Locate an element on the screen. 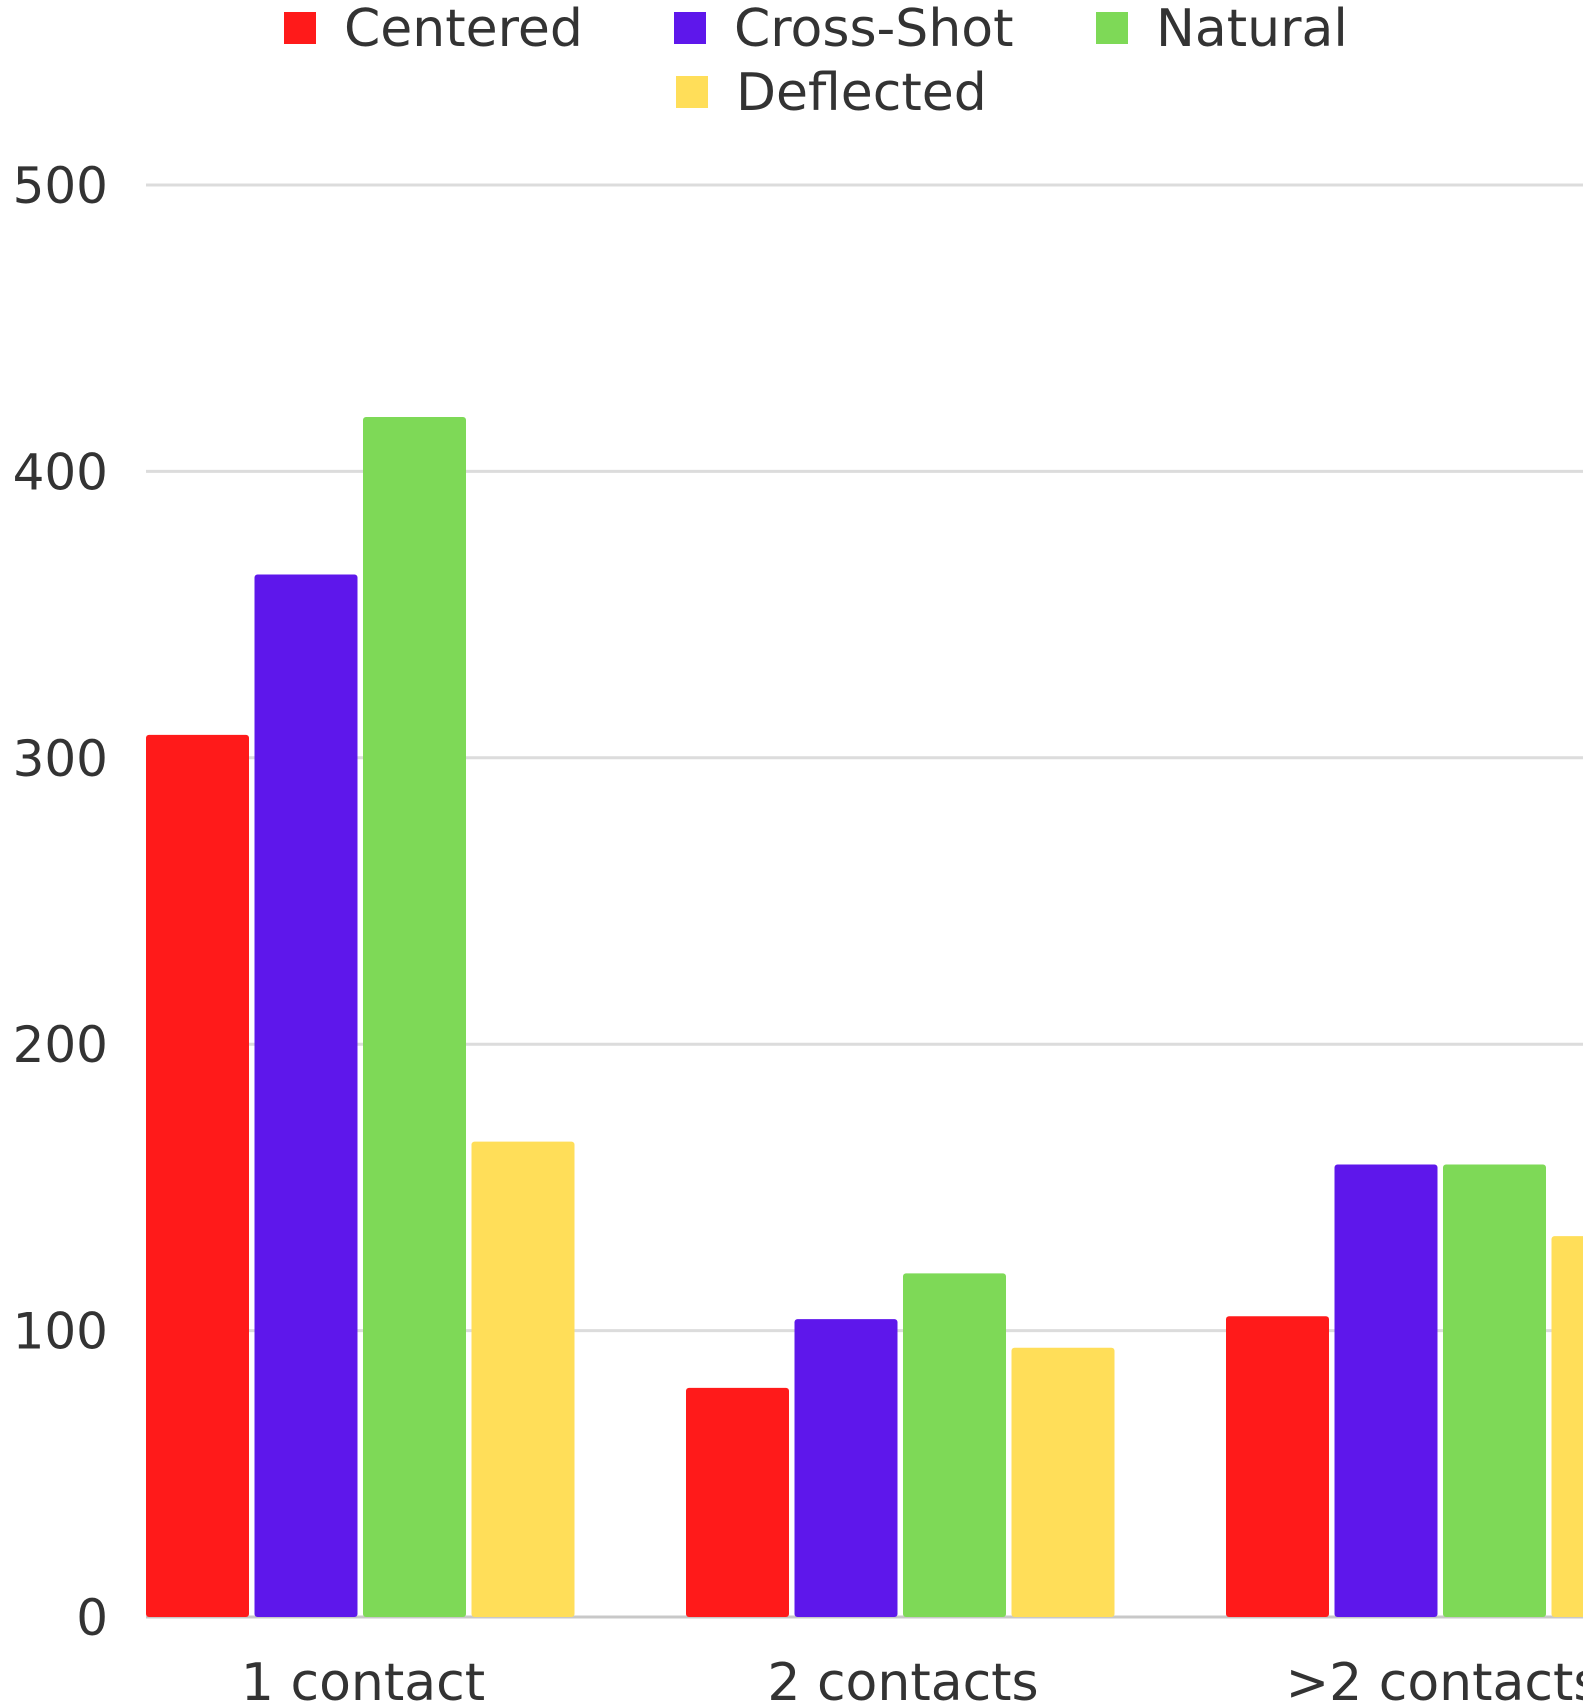 The image size is (1583, 1705). legend-item-natural: Natural is located at coordinates (1222, 29).